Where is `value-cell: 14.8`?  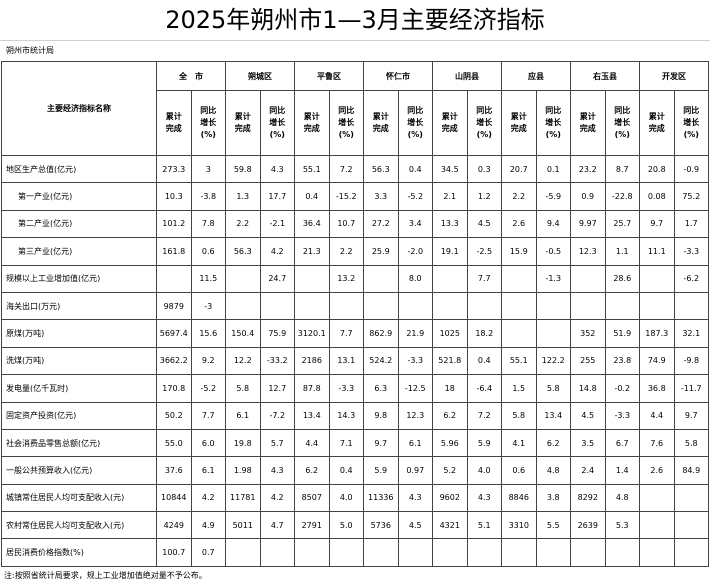 value-cell: 14.8 is located at coordinates (588, 388).